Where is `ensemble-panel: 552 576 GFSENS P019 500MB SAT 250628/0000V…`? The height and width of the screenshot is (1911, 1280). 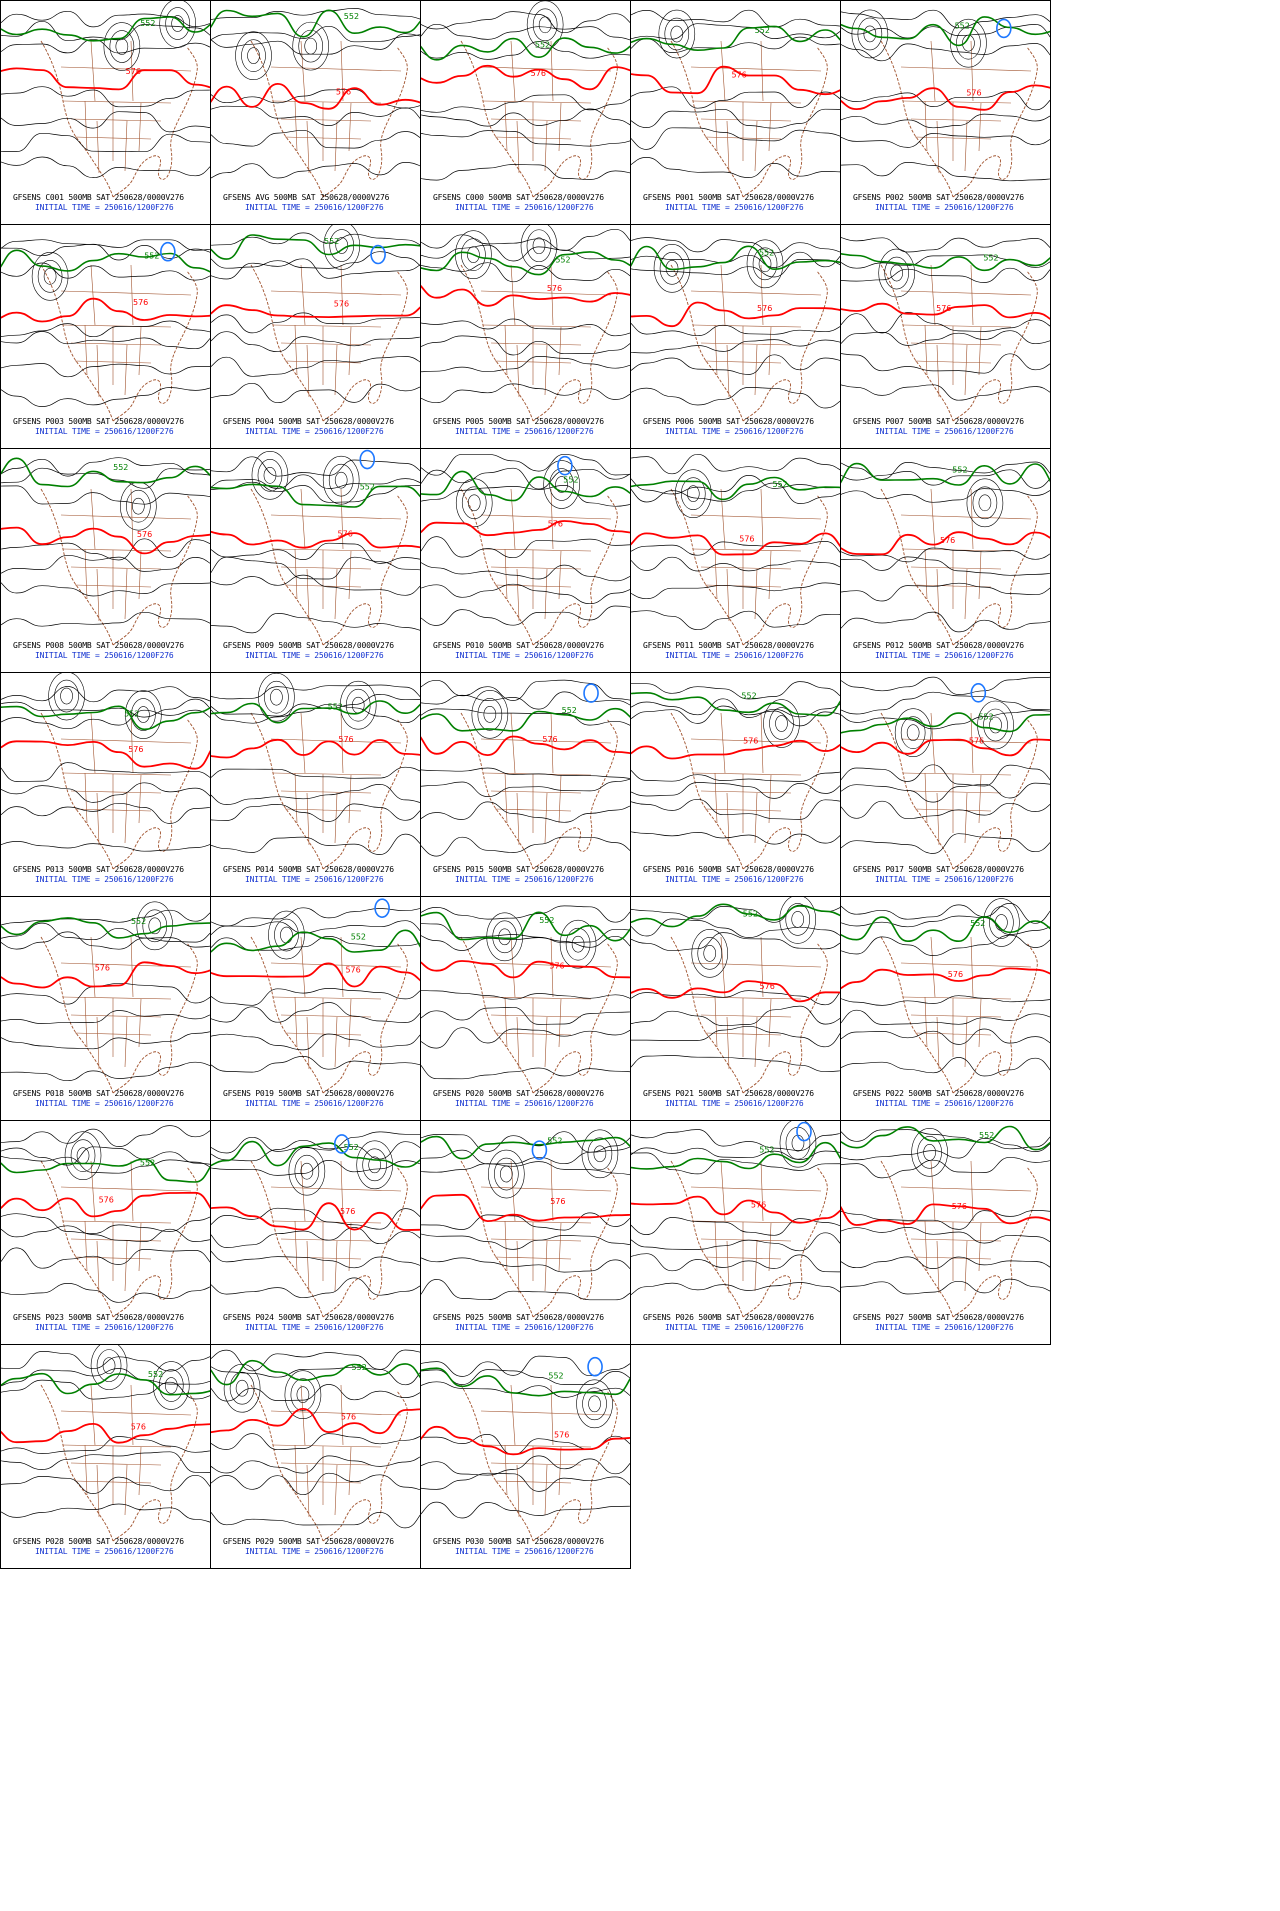 ensemble-panel: 552 576 GFSENS P019 500MB SAT 250628/0000V… is located at coordinates (315, 1008).